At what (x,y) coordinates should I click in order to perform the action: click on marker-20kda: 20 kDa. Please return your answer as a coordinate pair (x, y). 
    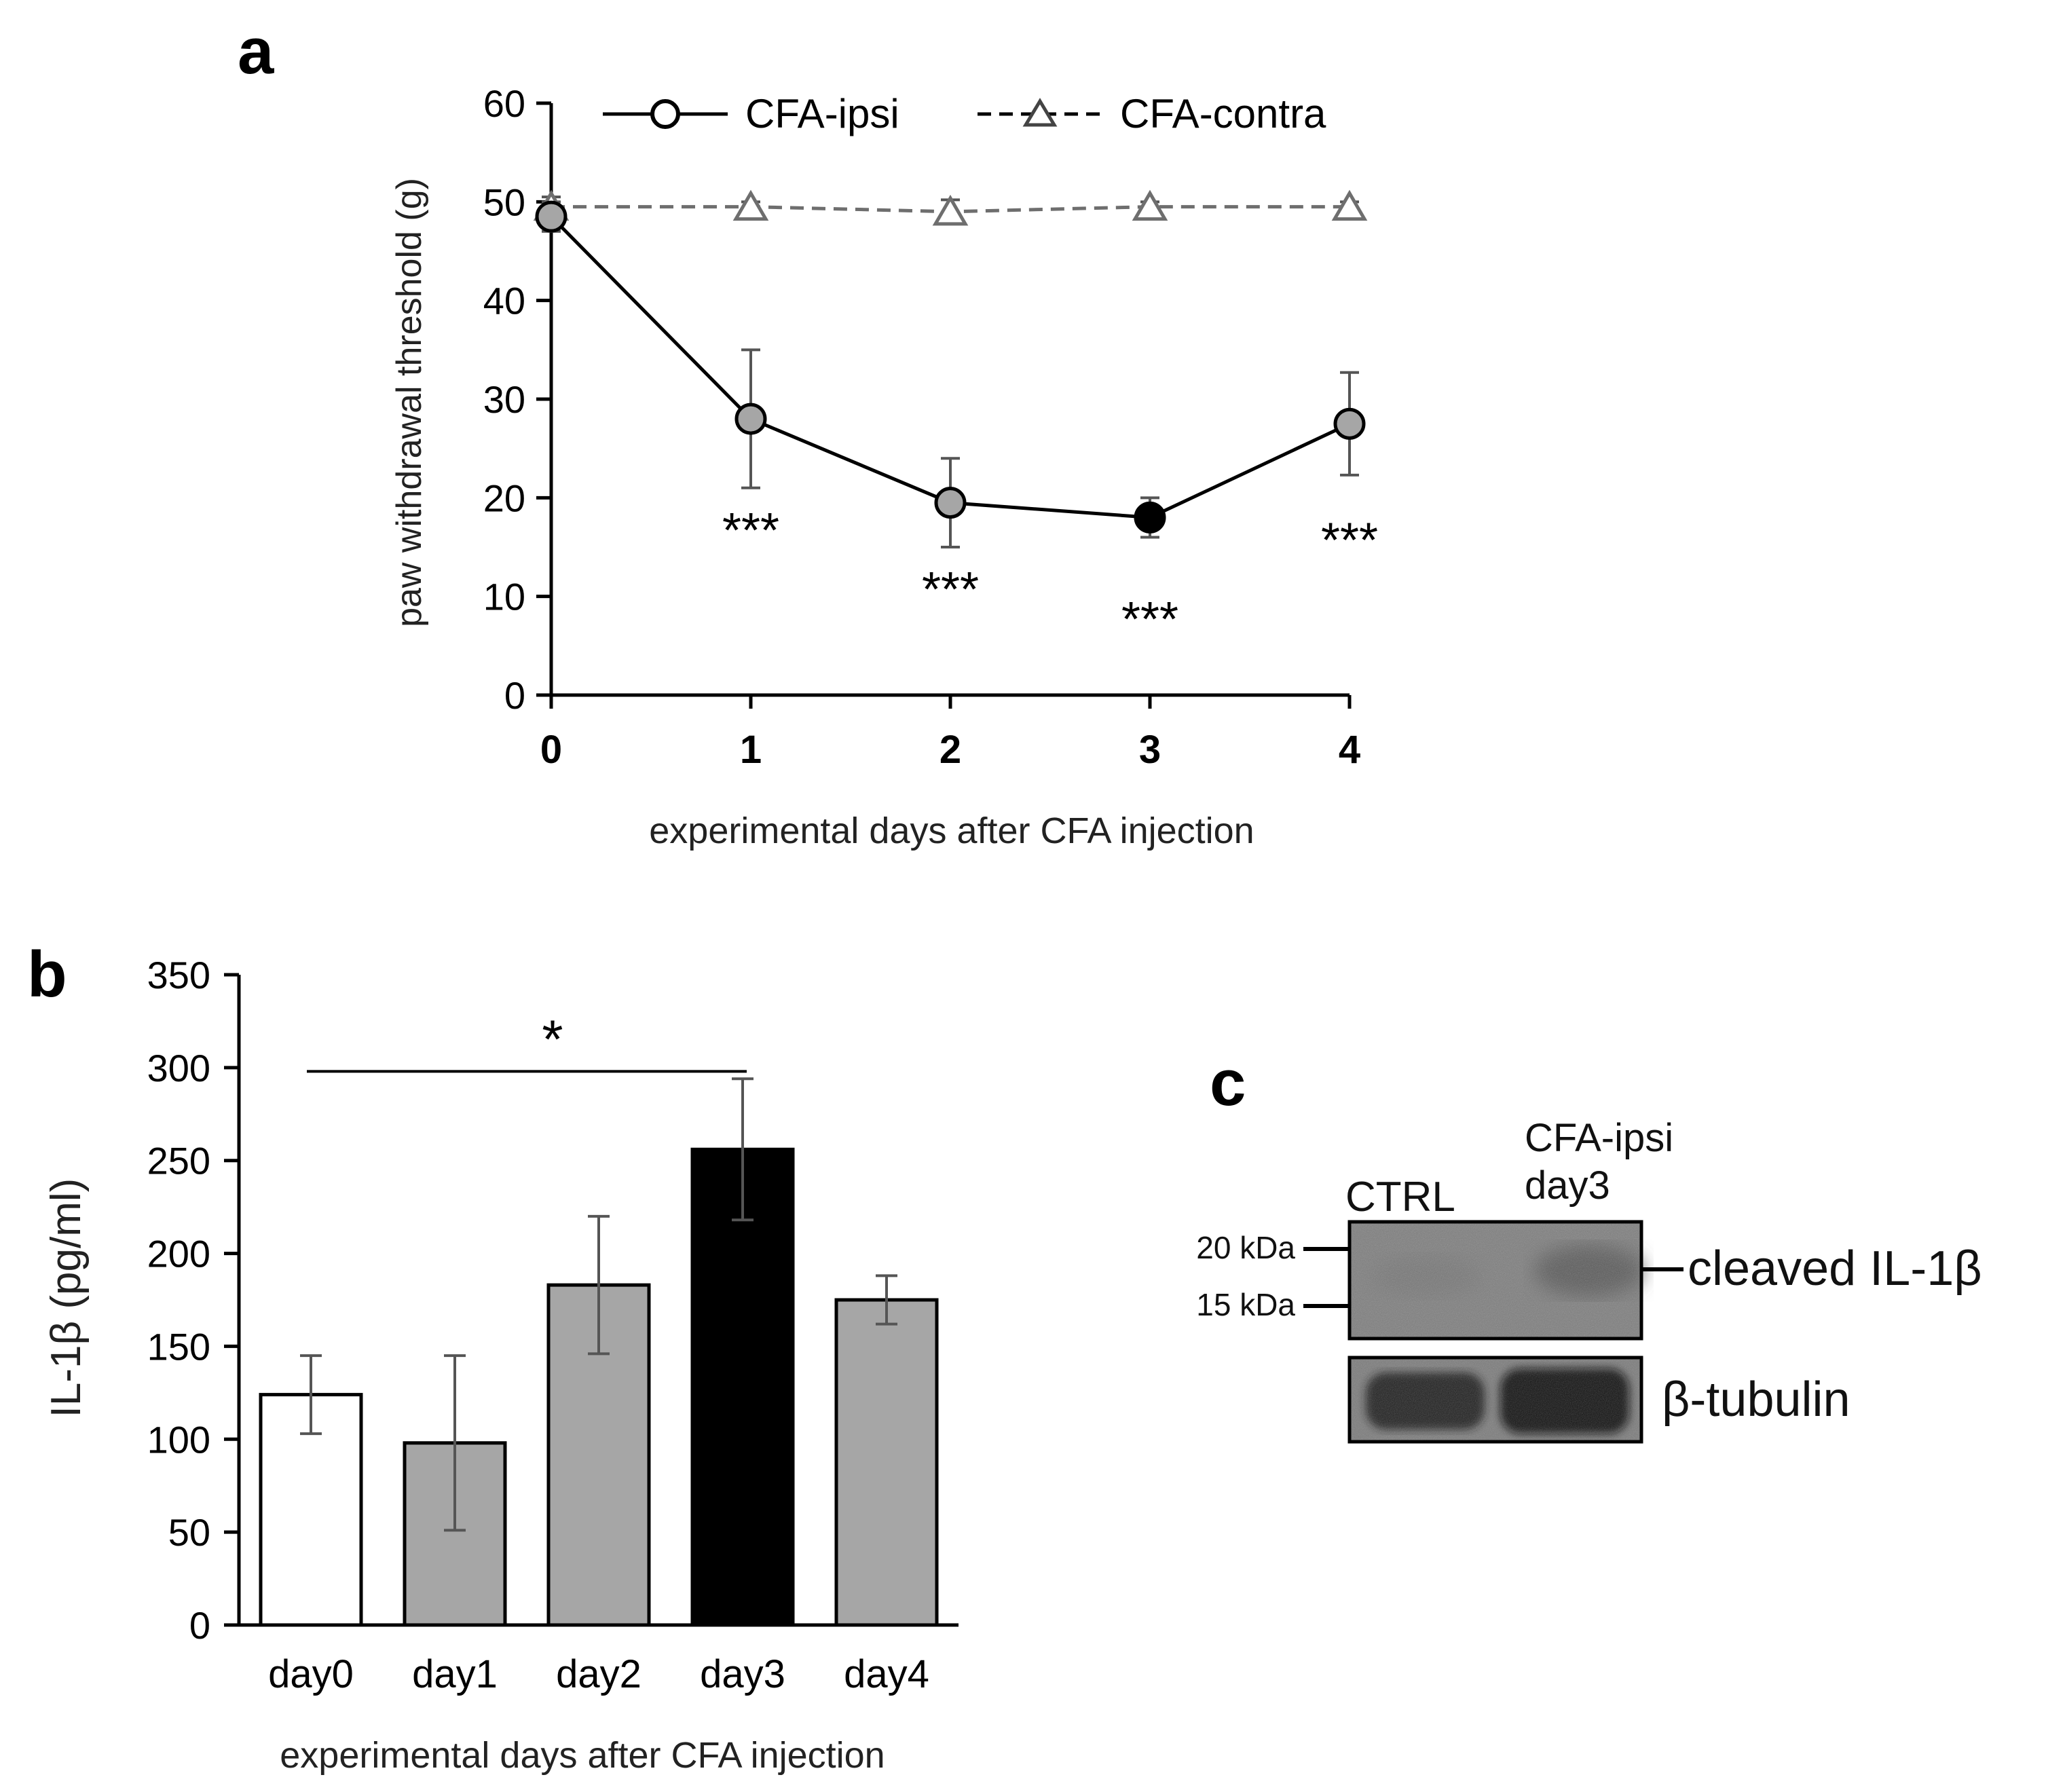
    Looking at the image, I should click on (1245, 1248).